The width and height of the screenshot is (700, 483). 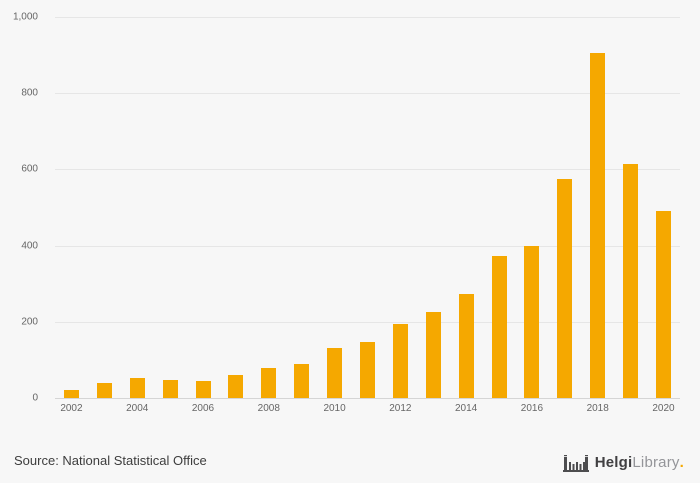 I want to click on bar-2007, so click(x=236, y=386).